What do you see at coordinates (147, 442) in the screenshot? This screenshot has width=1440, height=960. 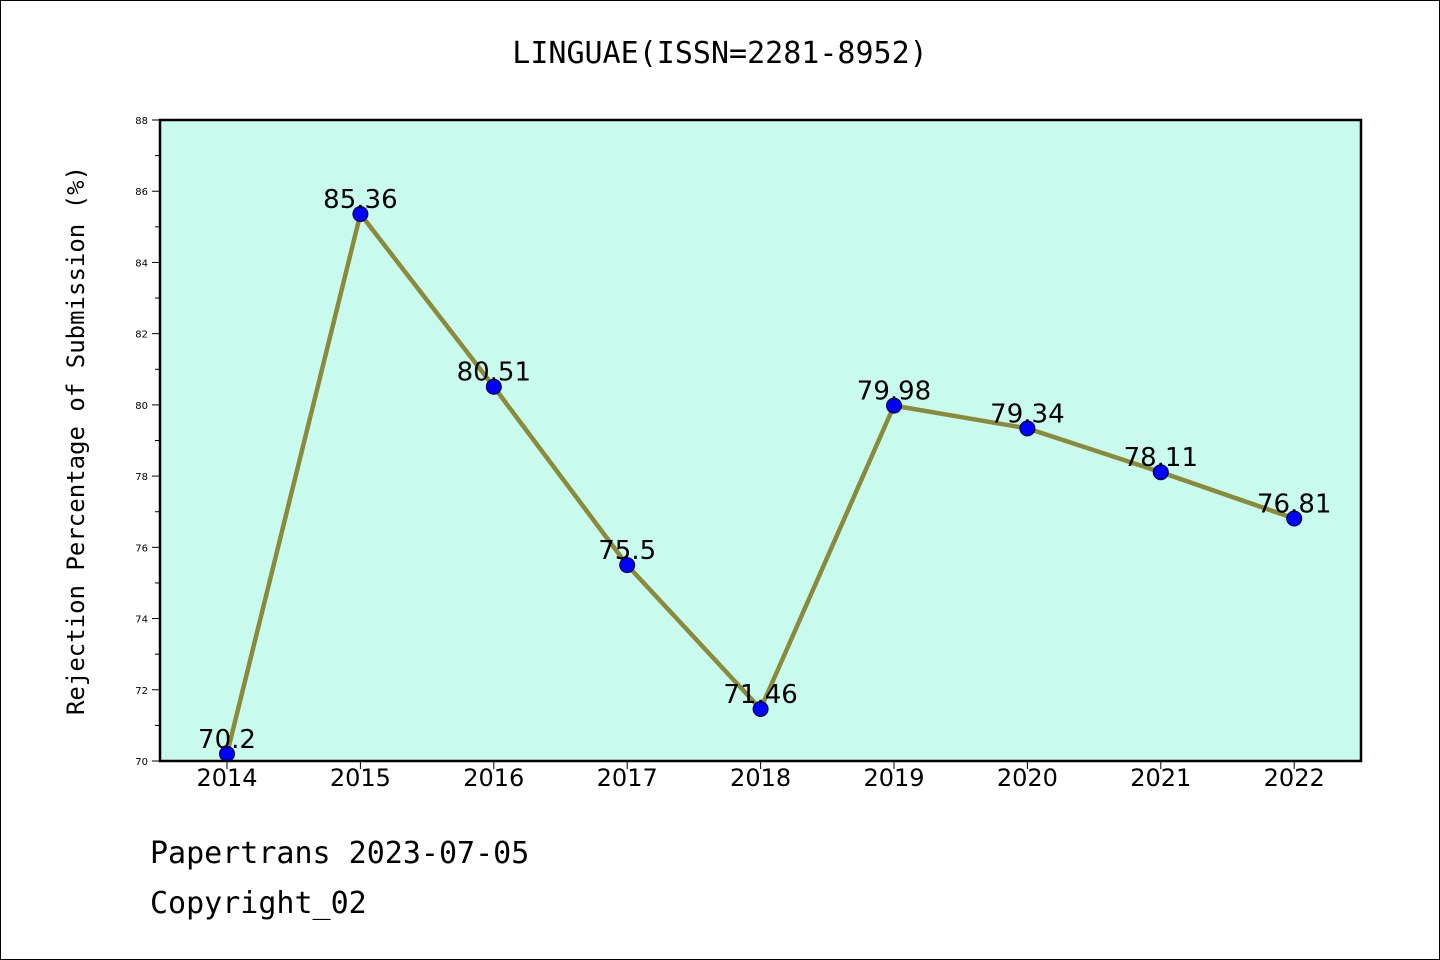 I see `y-axis: 70 72 74 76 78 80 82 84 86 88` at bounding box center [147, 442].